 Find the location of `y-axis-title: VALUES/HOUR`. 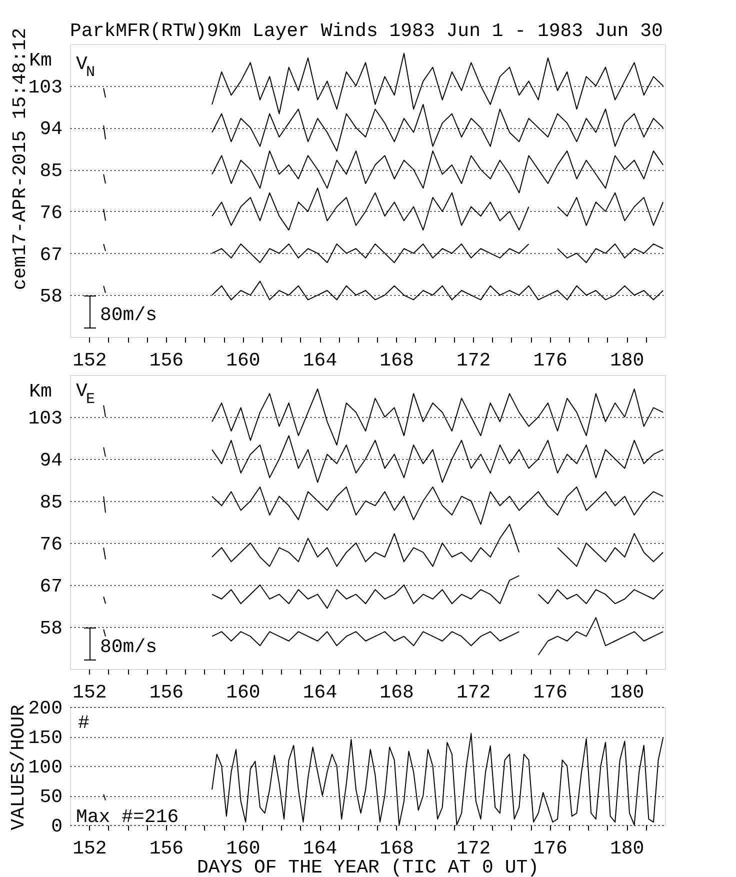

y-axis-title: VALUES/HOUR is located at coordinates (19, 767).